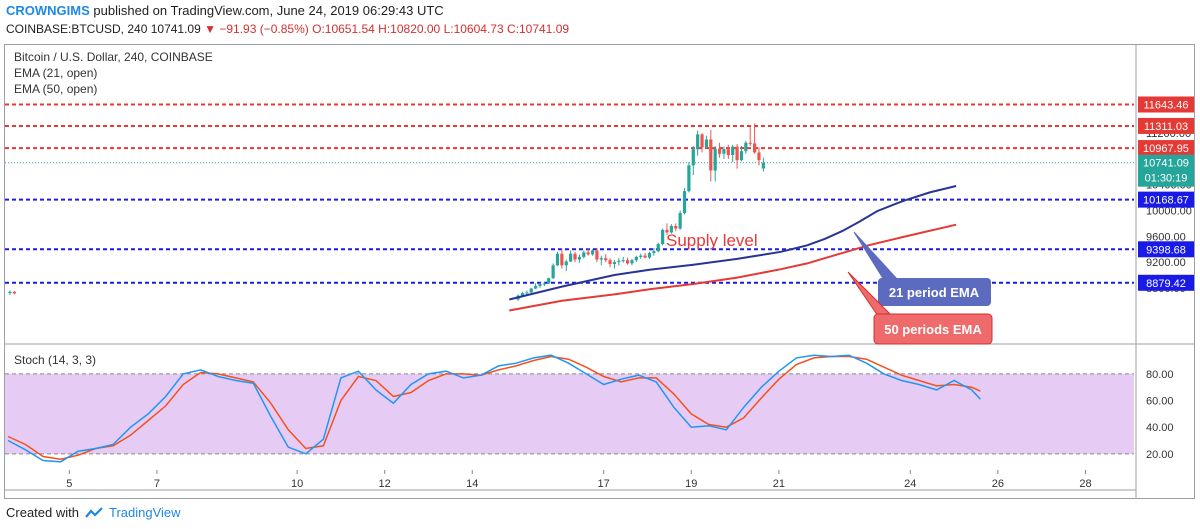 Image resolution: width=1200 pixels, height=529 pixels. Describe the element at coordinates (77, 29) in the screenshot. I see `symbol: COINBASE:BTCUSD, 240` at that location.